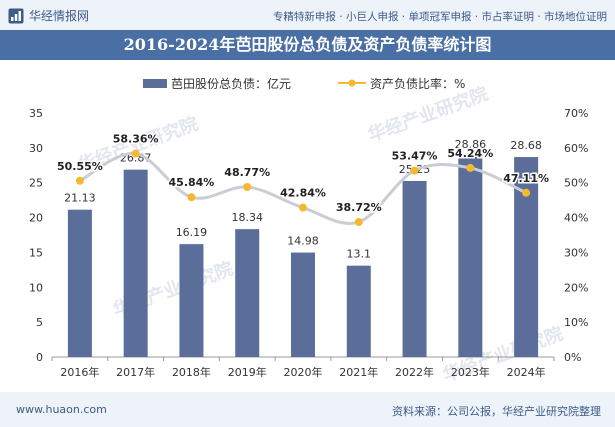  Describe the element at coordinates (414, 372) in the screenshot. I see `x-tick-label: 2022年` at that location.